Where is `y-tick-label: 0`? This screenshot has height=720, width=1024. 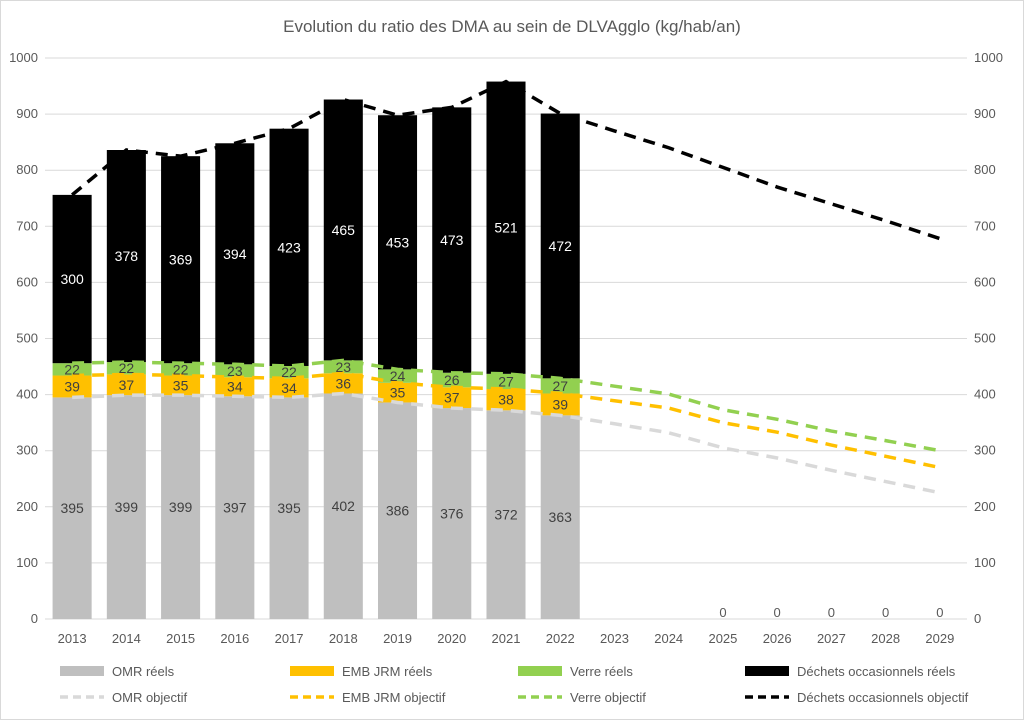 y-tick-label: 0 is located at coordinates (34, 618).